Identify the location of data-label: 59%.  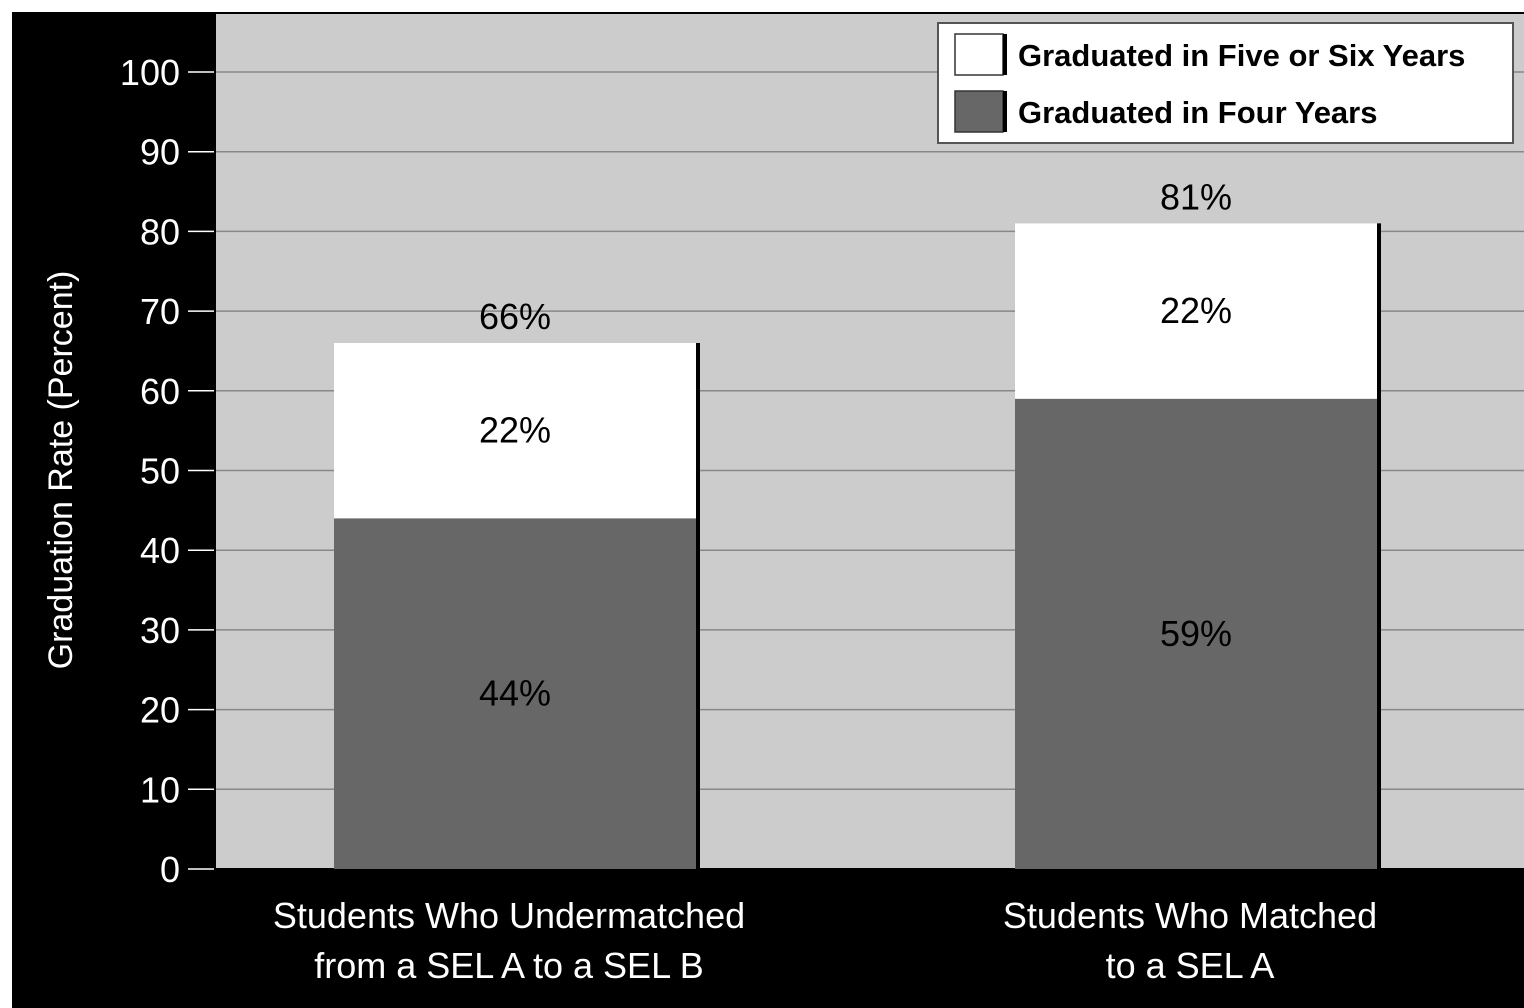
(1196, 633).